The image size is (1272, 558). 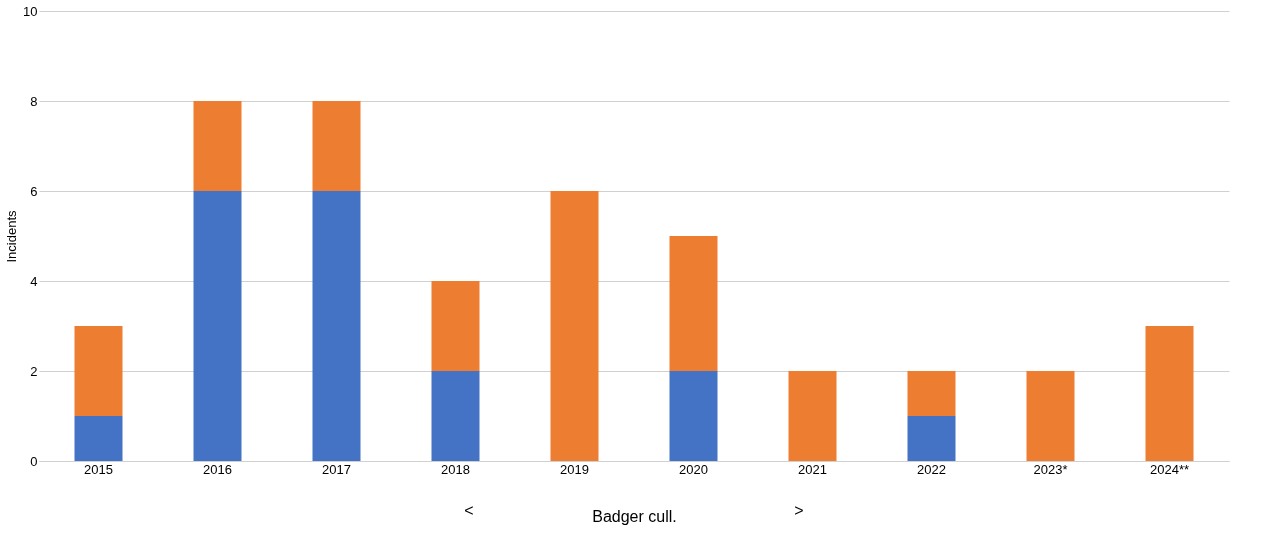 What do you see at coordinates (931, 469) in the screenshot?
I see `x-tick-label: 2022` at bounding box center [931, 469].